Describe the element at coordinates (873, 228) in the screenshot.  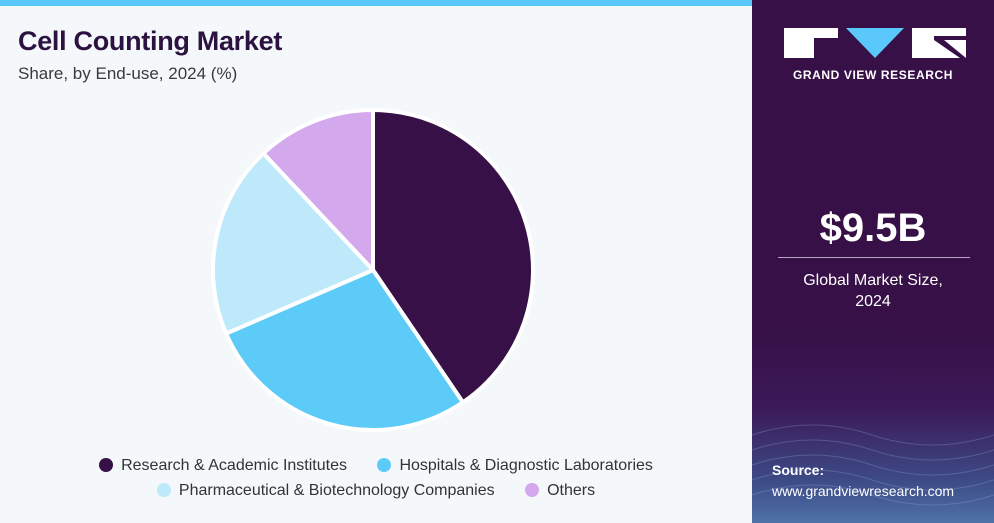
I see `market-size-value: $9.5B` at that location.